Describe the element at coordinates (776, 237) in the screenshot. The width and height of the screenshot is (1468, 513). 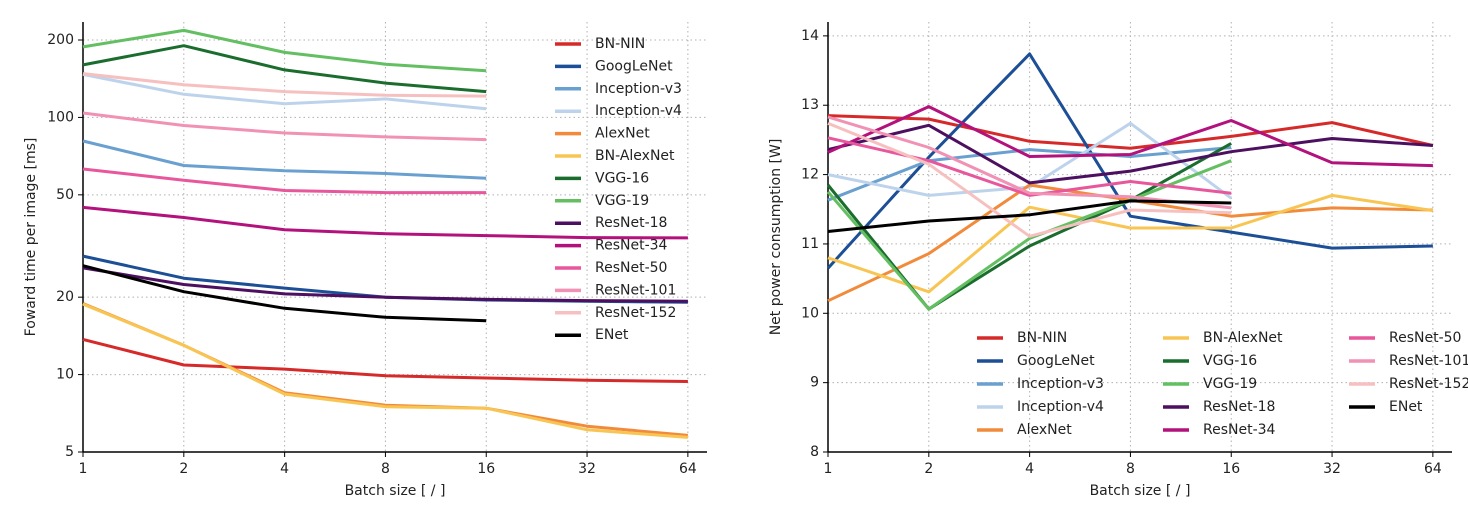
I see `y-axis-label: Net power consumption [W]` at that location.